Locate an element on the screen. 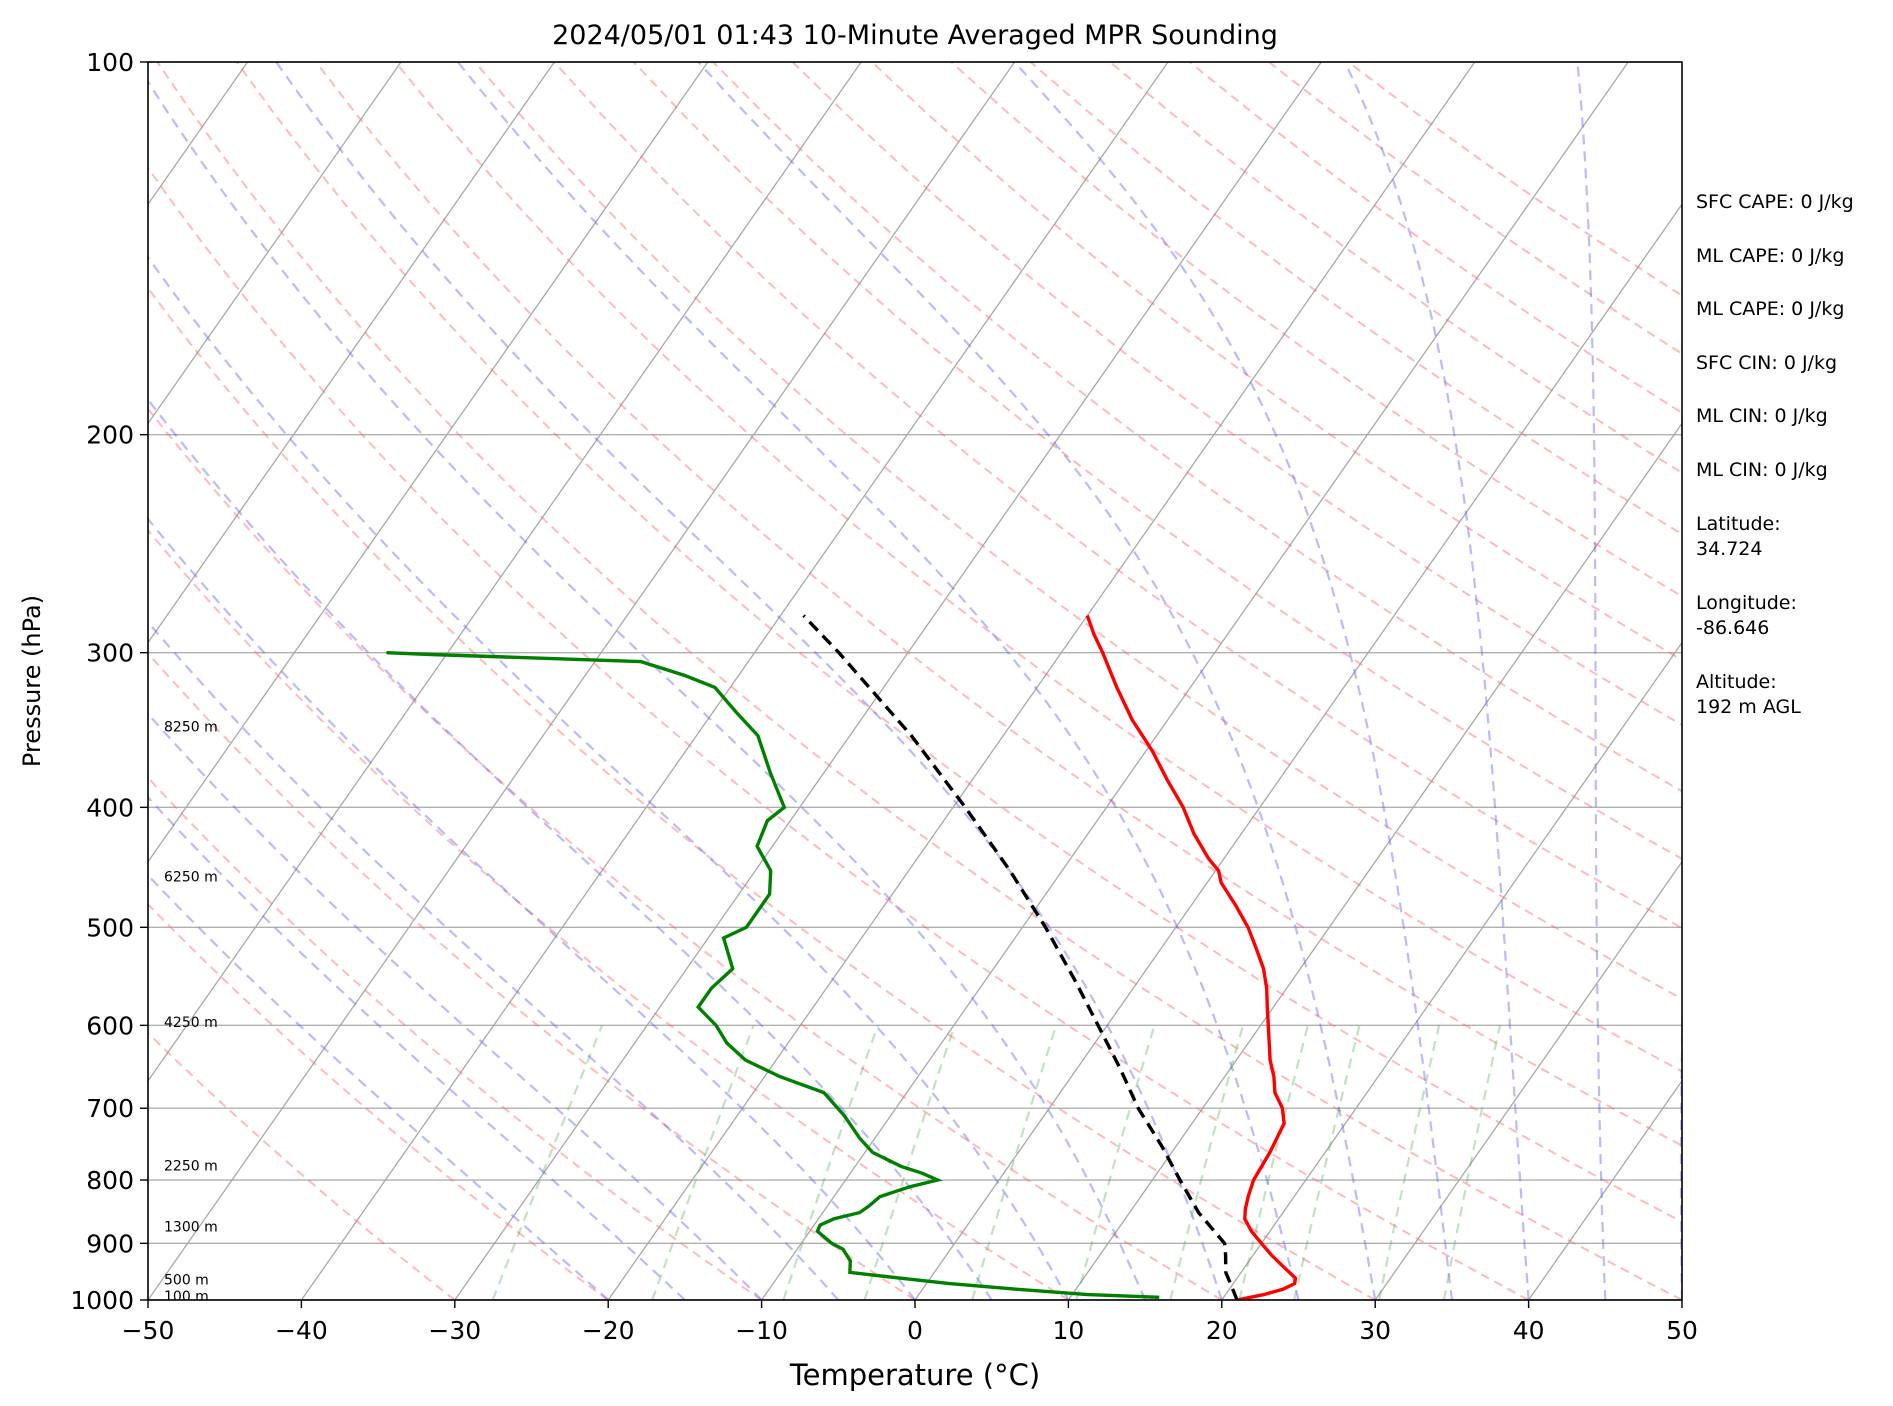 The image size is (1893, 1406). stat-ml-cape: ML CAPE: 0 J/kg is located at coordinates (1770, 256).